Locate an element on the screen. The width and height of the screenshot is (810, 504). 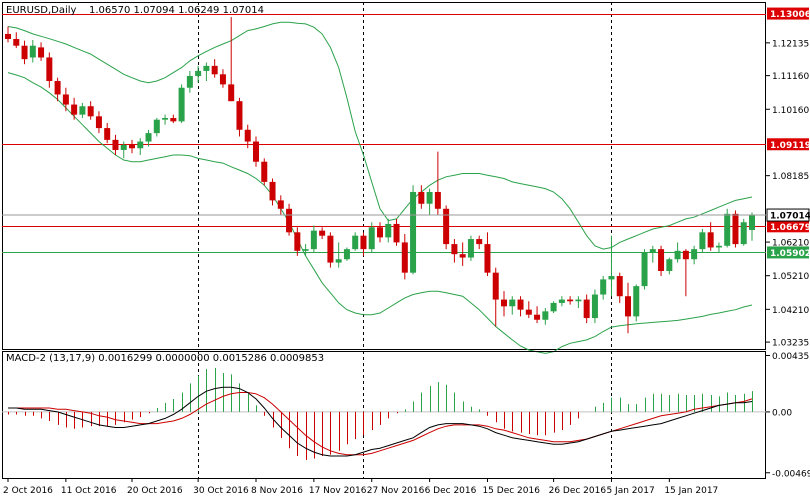
date-axis-label: 8 Nov 2016 is located at coordinates (277, 491).